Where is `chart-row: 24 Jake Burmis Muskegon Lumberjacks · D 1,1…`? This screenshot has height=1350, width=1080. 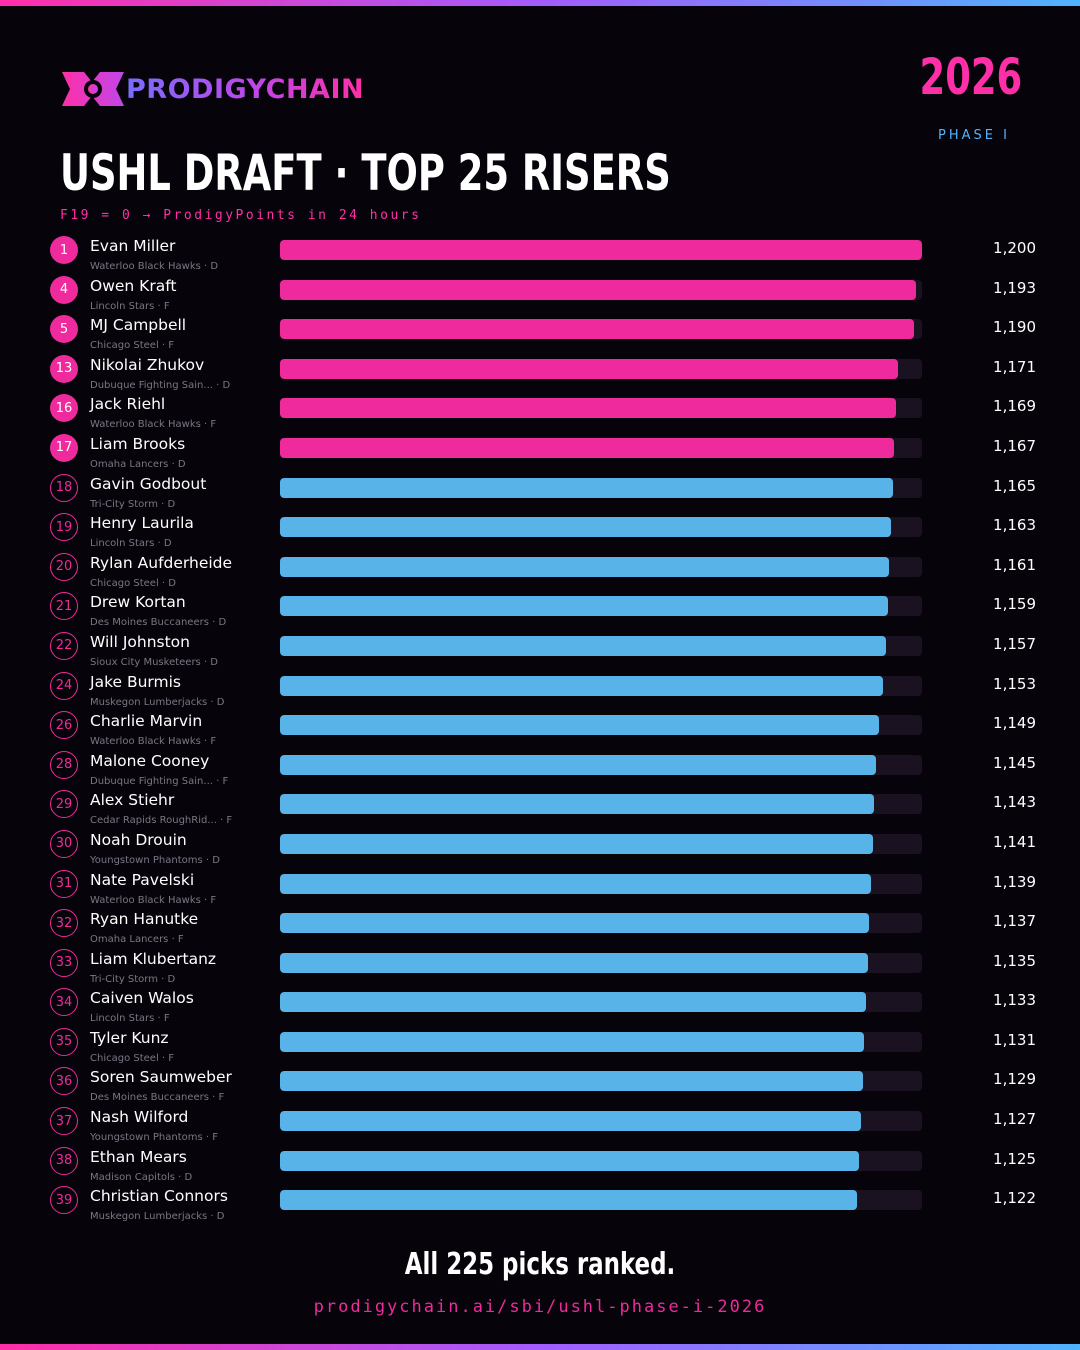
chart-row: 24 Jake Burmis Muskegon Lumberjacks · D 1,1… is located at coordinates (540, 686).